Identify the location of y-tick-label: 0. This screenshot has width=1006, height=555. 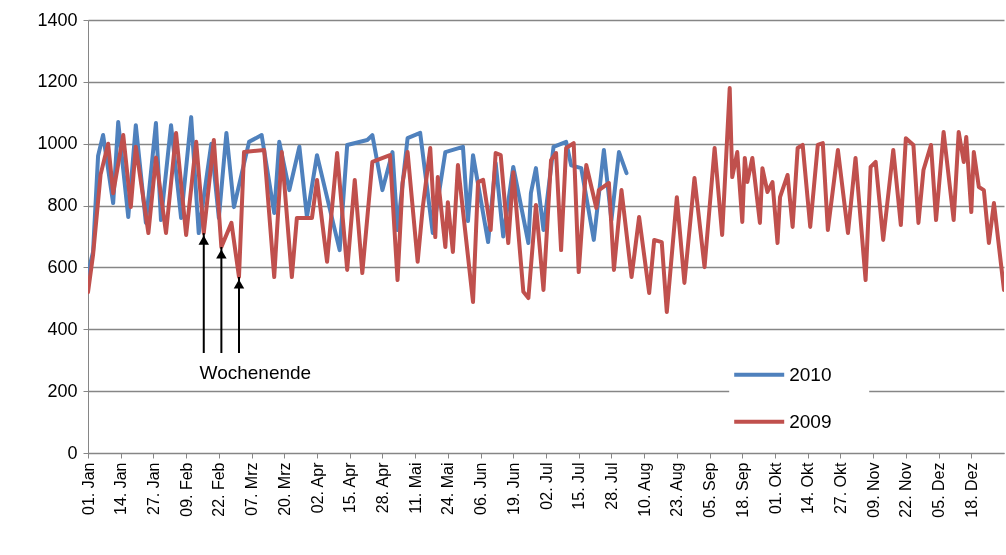
(72, 452).